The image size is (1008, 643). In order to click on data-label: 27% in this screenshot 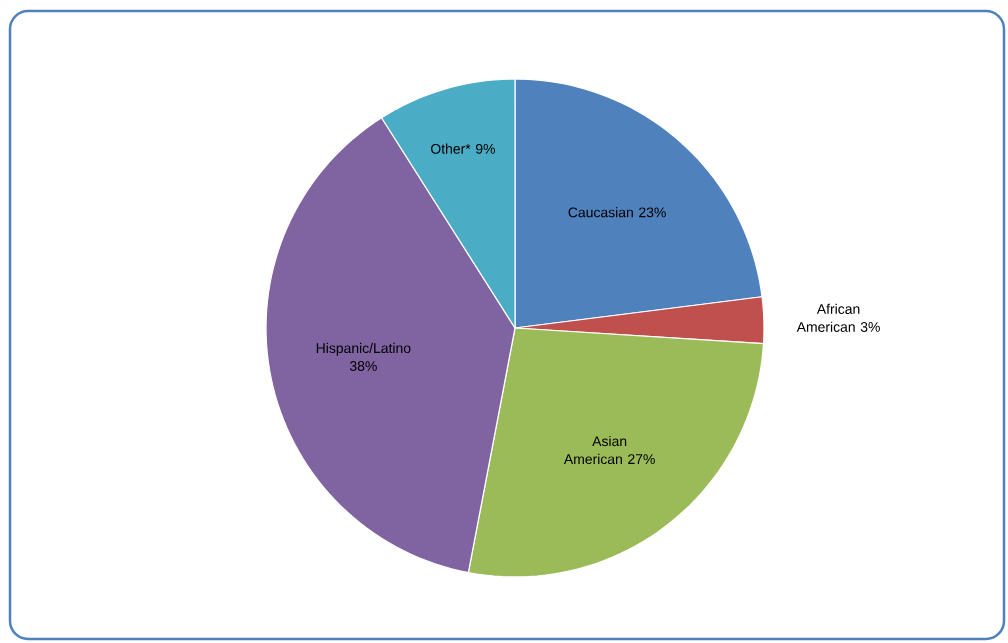, I will do `click(641, 459)`.